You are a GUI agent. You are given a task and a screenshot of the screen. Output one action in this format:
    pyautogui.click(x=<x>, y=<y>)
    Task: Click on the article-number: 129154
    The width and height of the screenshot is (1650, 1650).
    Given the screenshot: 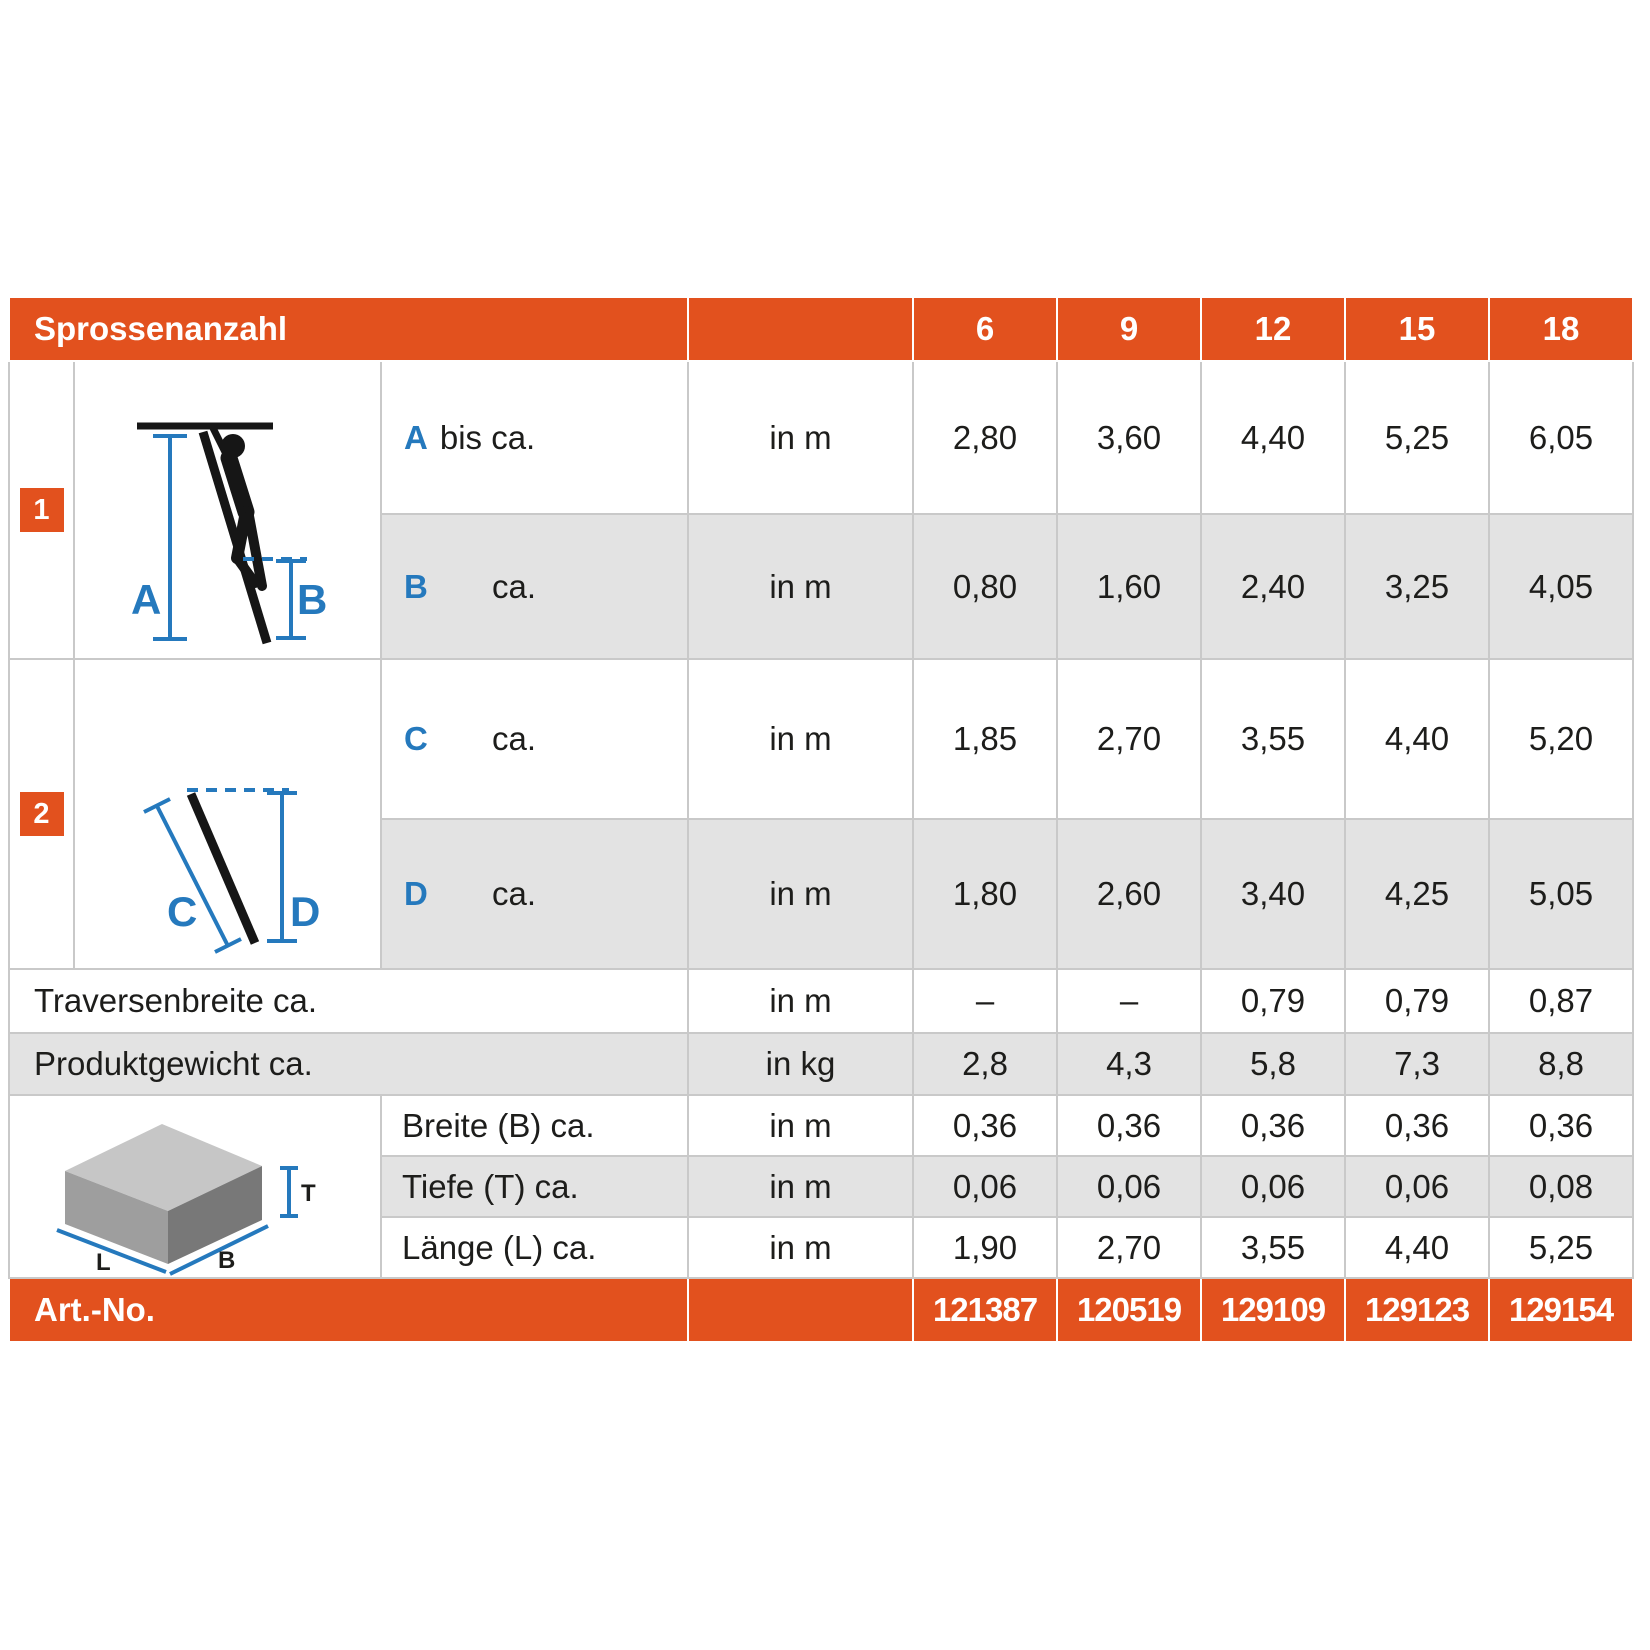 What is the action you would take?
    pyautogui.click(x=1561, y=1310)
    